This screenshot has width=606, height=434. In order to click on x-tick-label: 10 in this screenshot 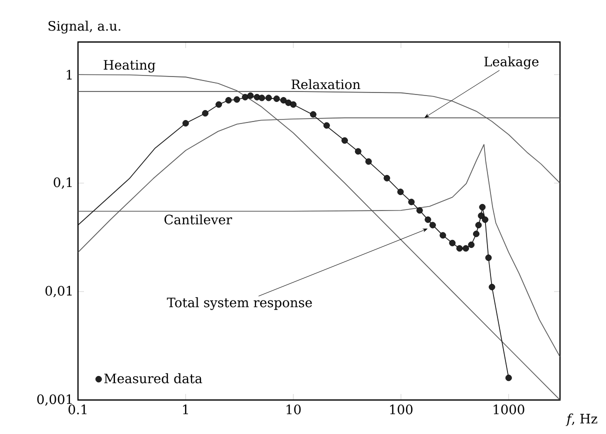, I will do `click(293, 409)`.